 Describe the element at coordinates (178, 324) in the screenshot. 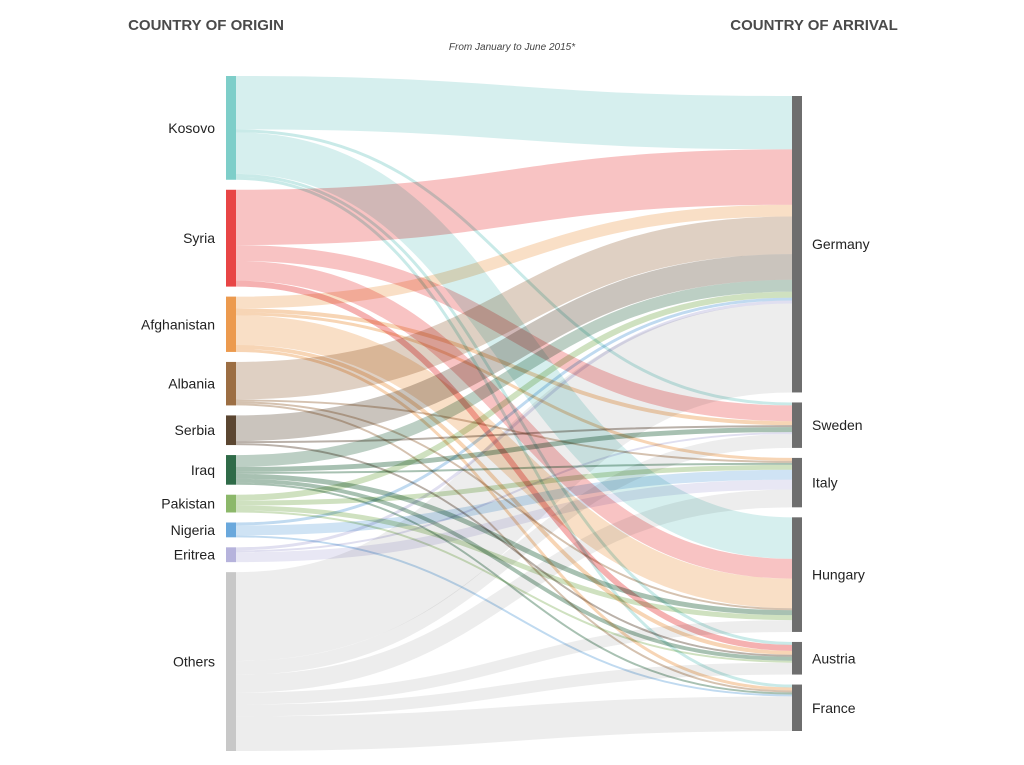

I see `origin-label-afghanistan: Afghanistan` at that location.